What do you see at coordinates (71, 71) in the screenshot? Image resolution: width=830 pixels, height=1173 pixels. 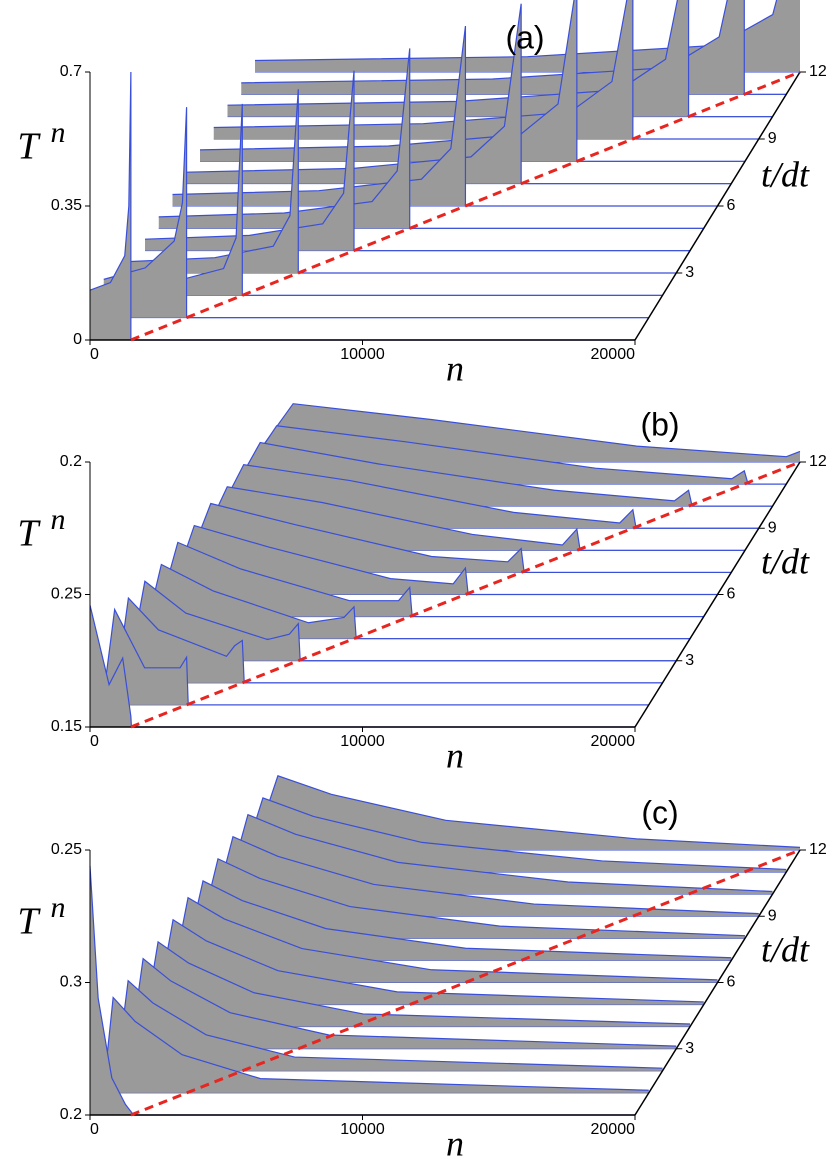 I see `y-tick-label: 0.7` at bounding box center [71, 71].